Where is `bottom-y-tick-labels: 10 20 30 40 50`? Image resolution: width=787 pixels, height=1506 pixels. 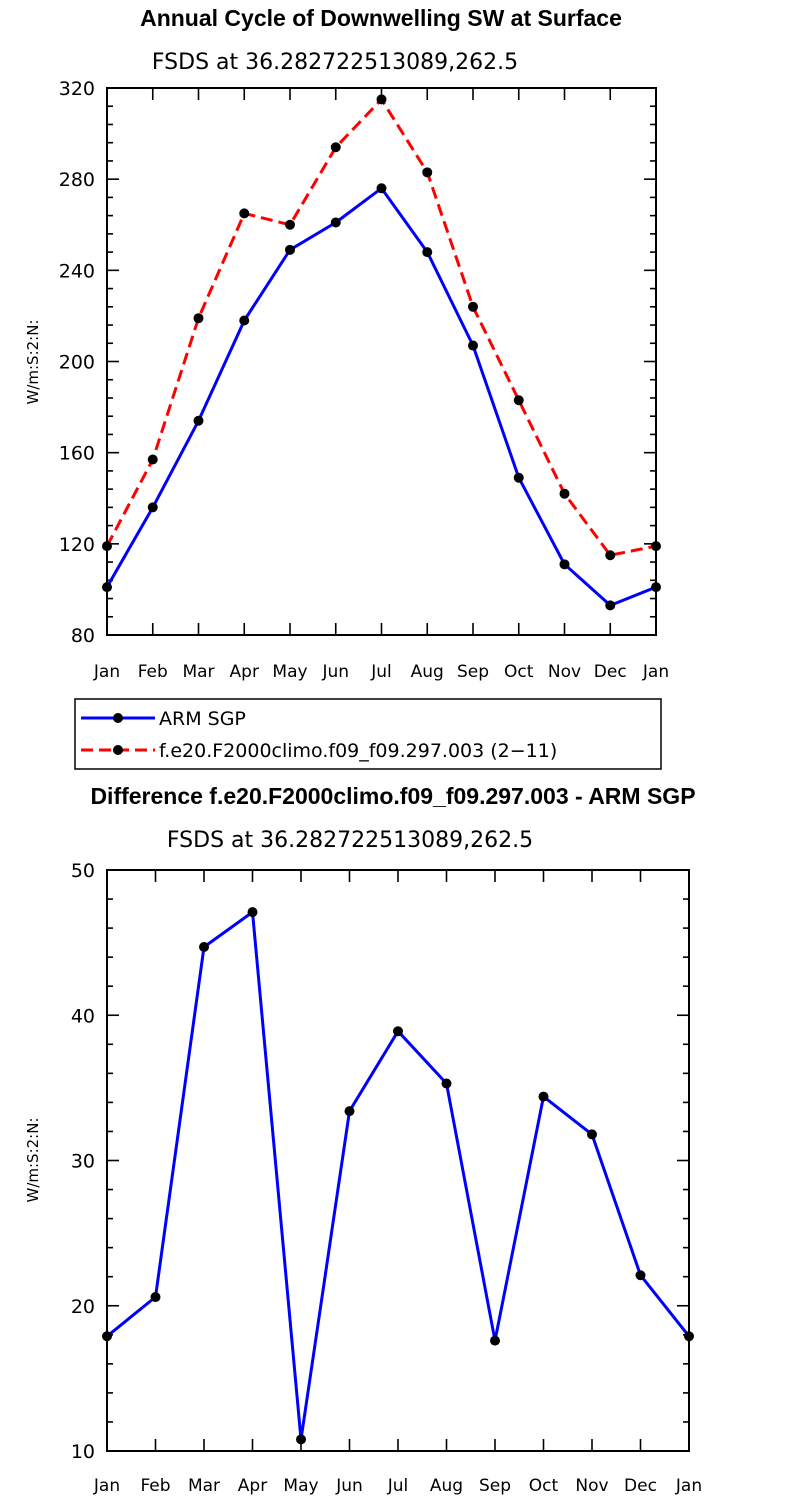
bottom-y-tick-labels: 10 20 30 40 50 is located at coordinates (83, 1161).